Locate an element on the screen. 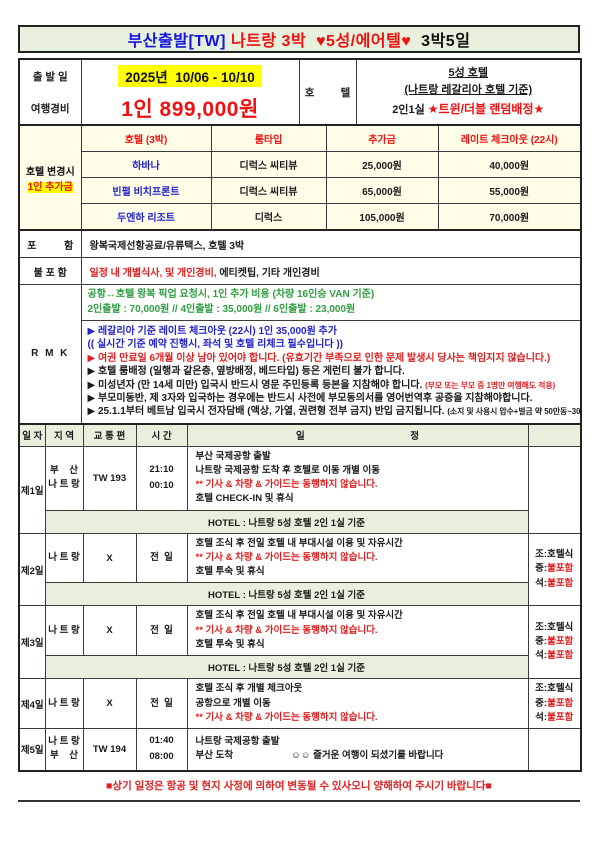  hotel-change-row: 두엔하 리조트 디럭스 105,000원 70,000원 is located at coordinates (300, 217).